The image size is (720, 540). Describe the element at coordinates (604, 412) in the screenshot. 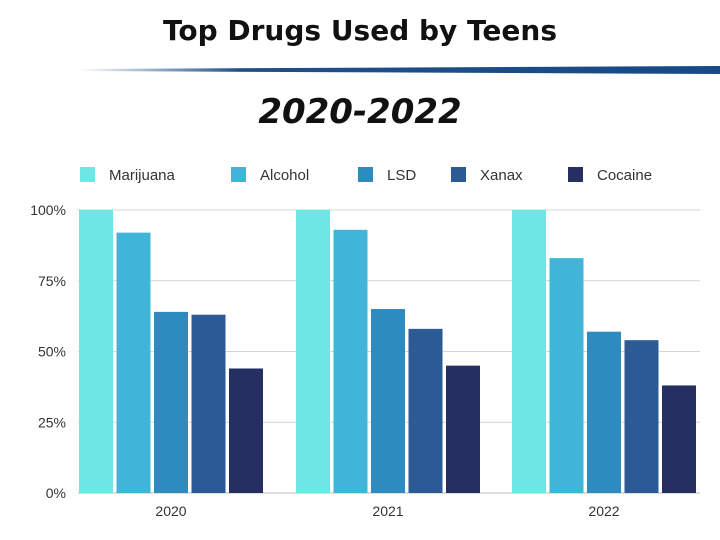

I see `bar-lsd-2022` at that location.